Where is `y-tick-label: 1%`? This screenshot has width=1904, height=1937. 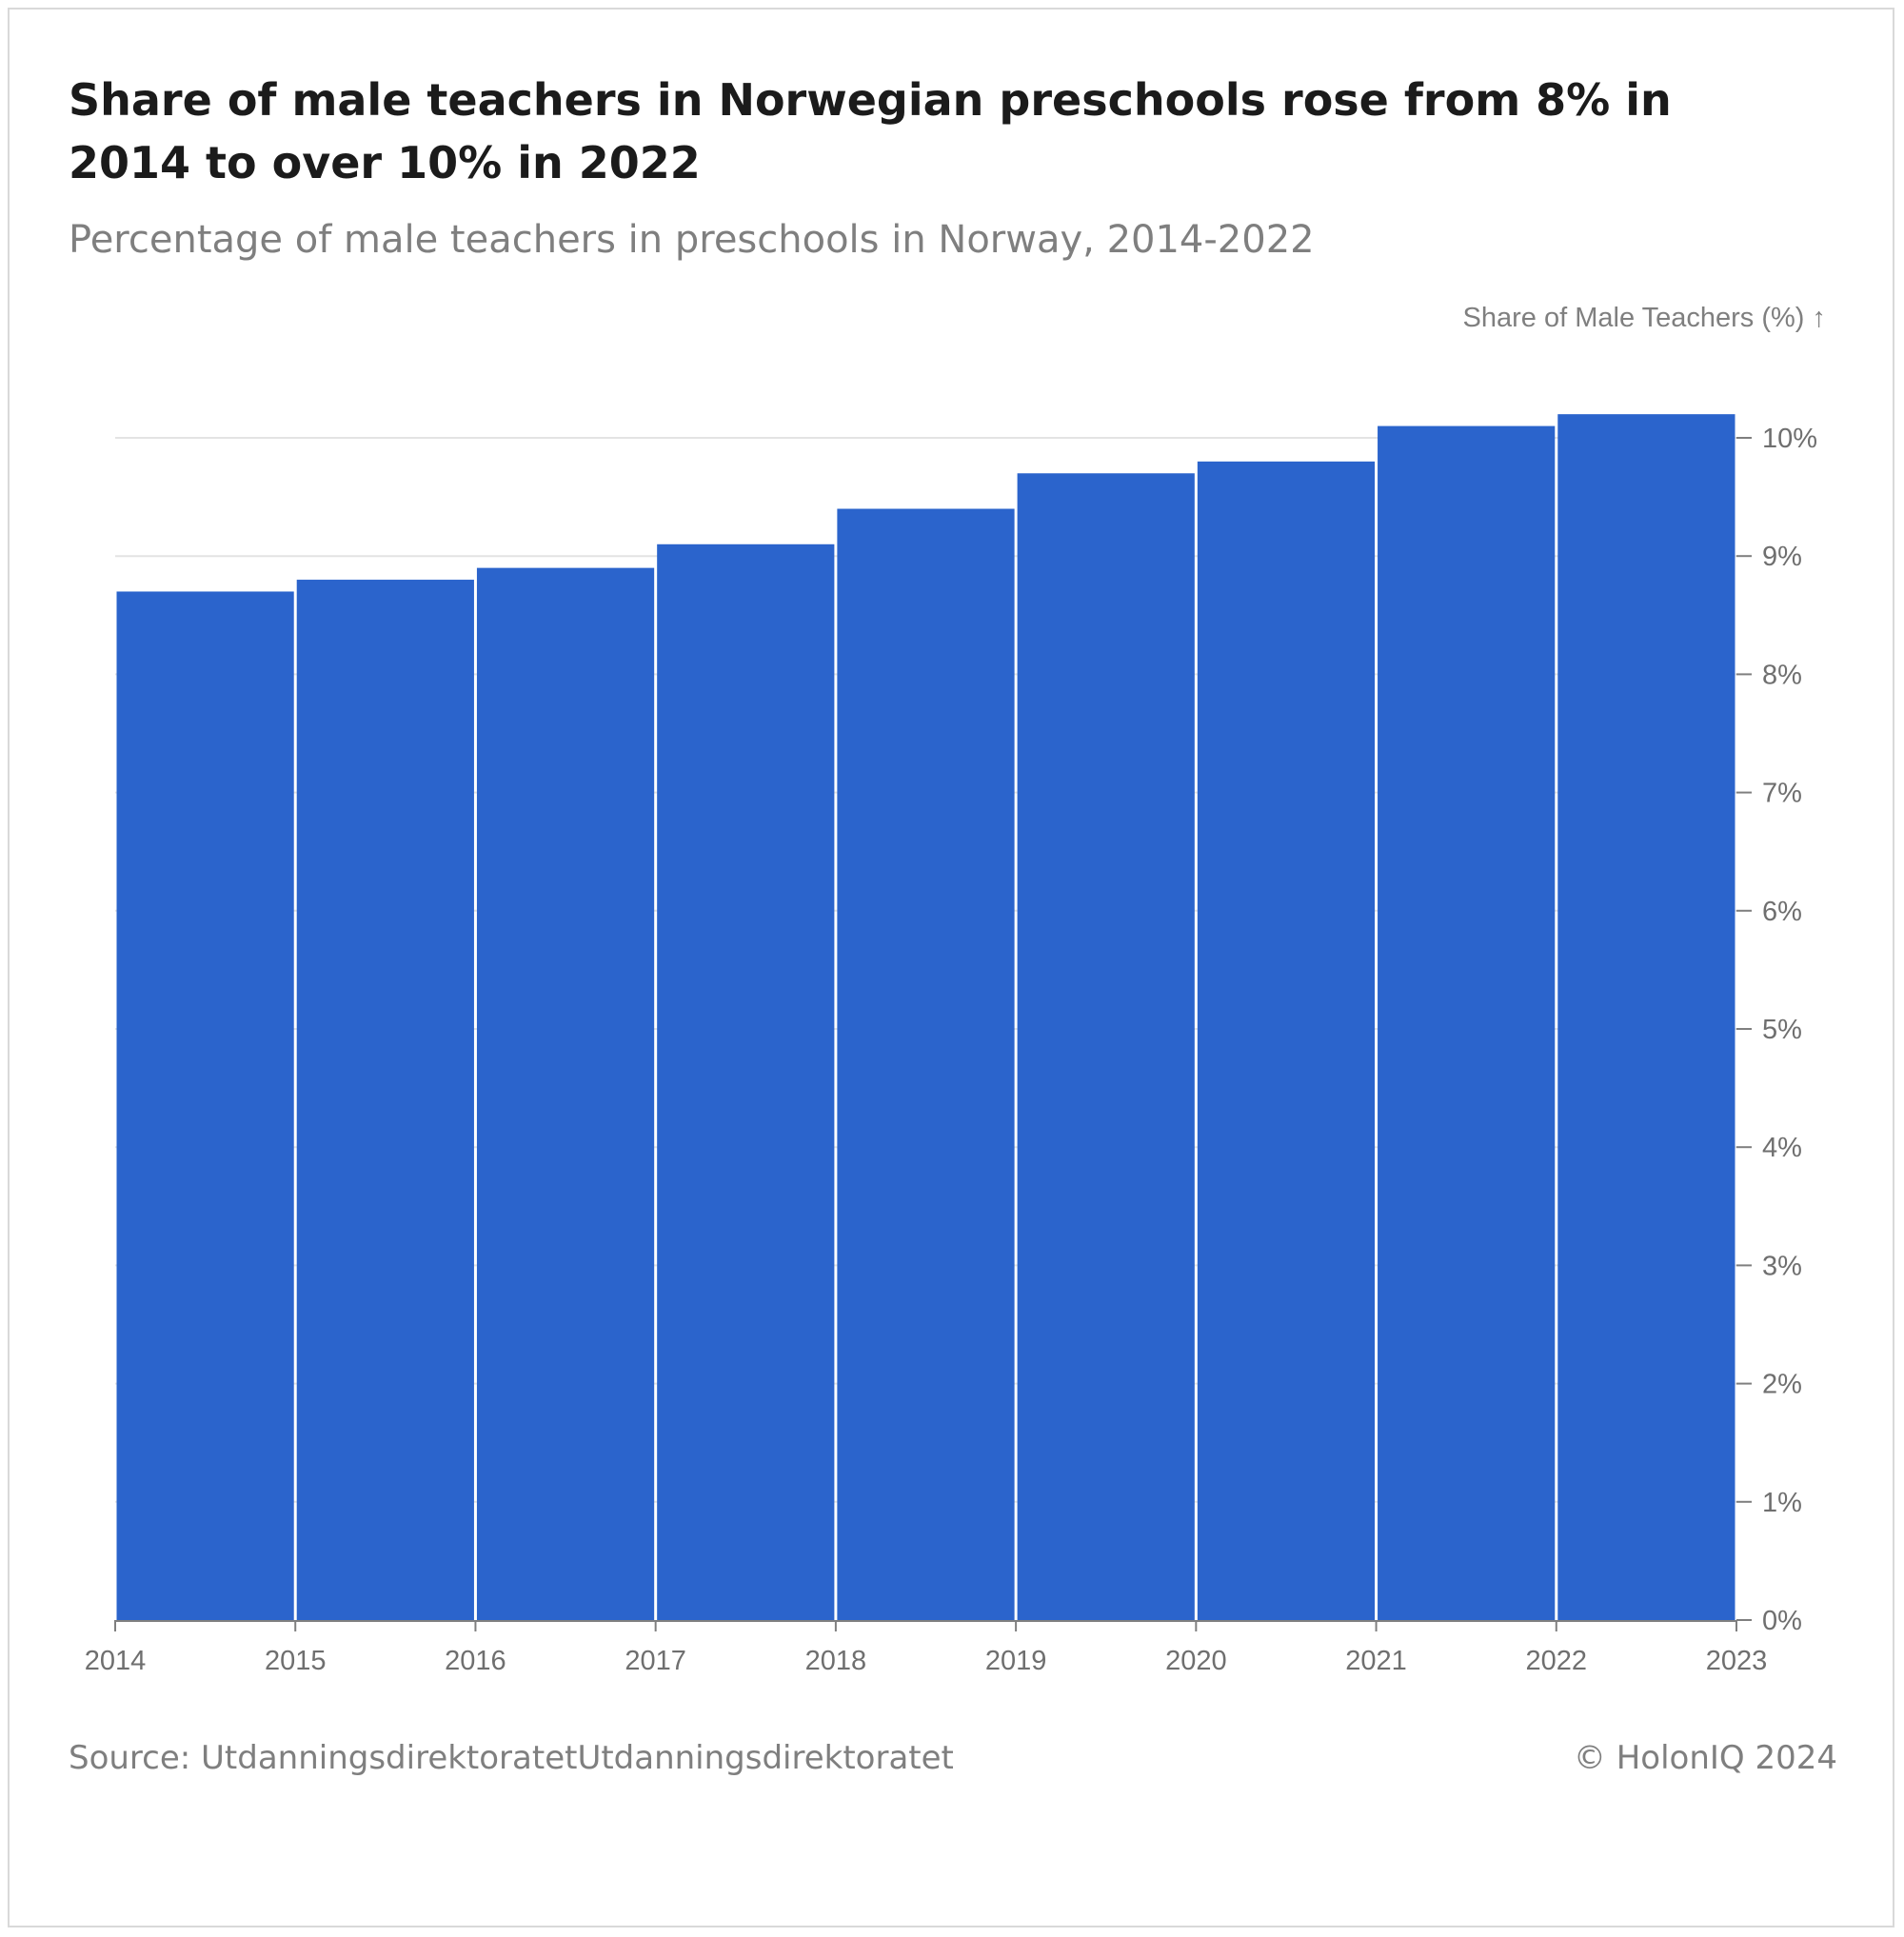 y-tick-label: 1% is located at coordinates (1782, 1503).